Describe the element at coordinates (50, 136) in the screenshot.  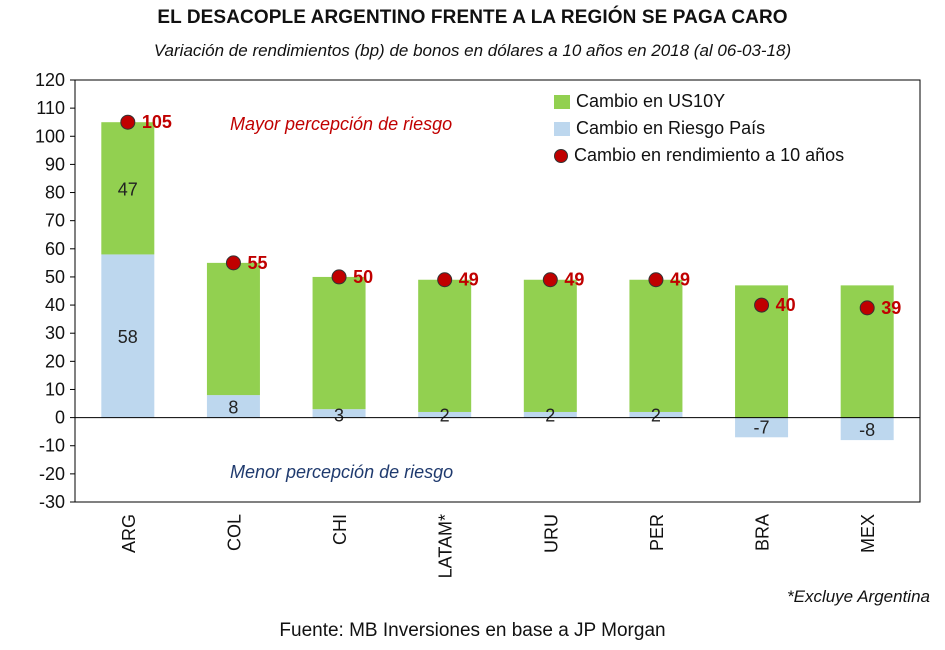
I see `y-tick-label: 100` at that location.